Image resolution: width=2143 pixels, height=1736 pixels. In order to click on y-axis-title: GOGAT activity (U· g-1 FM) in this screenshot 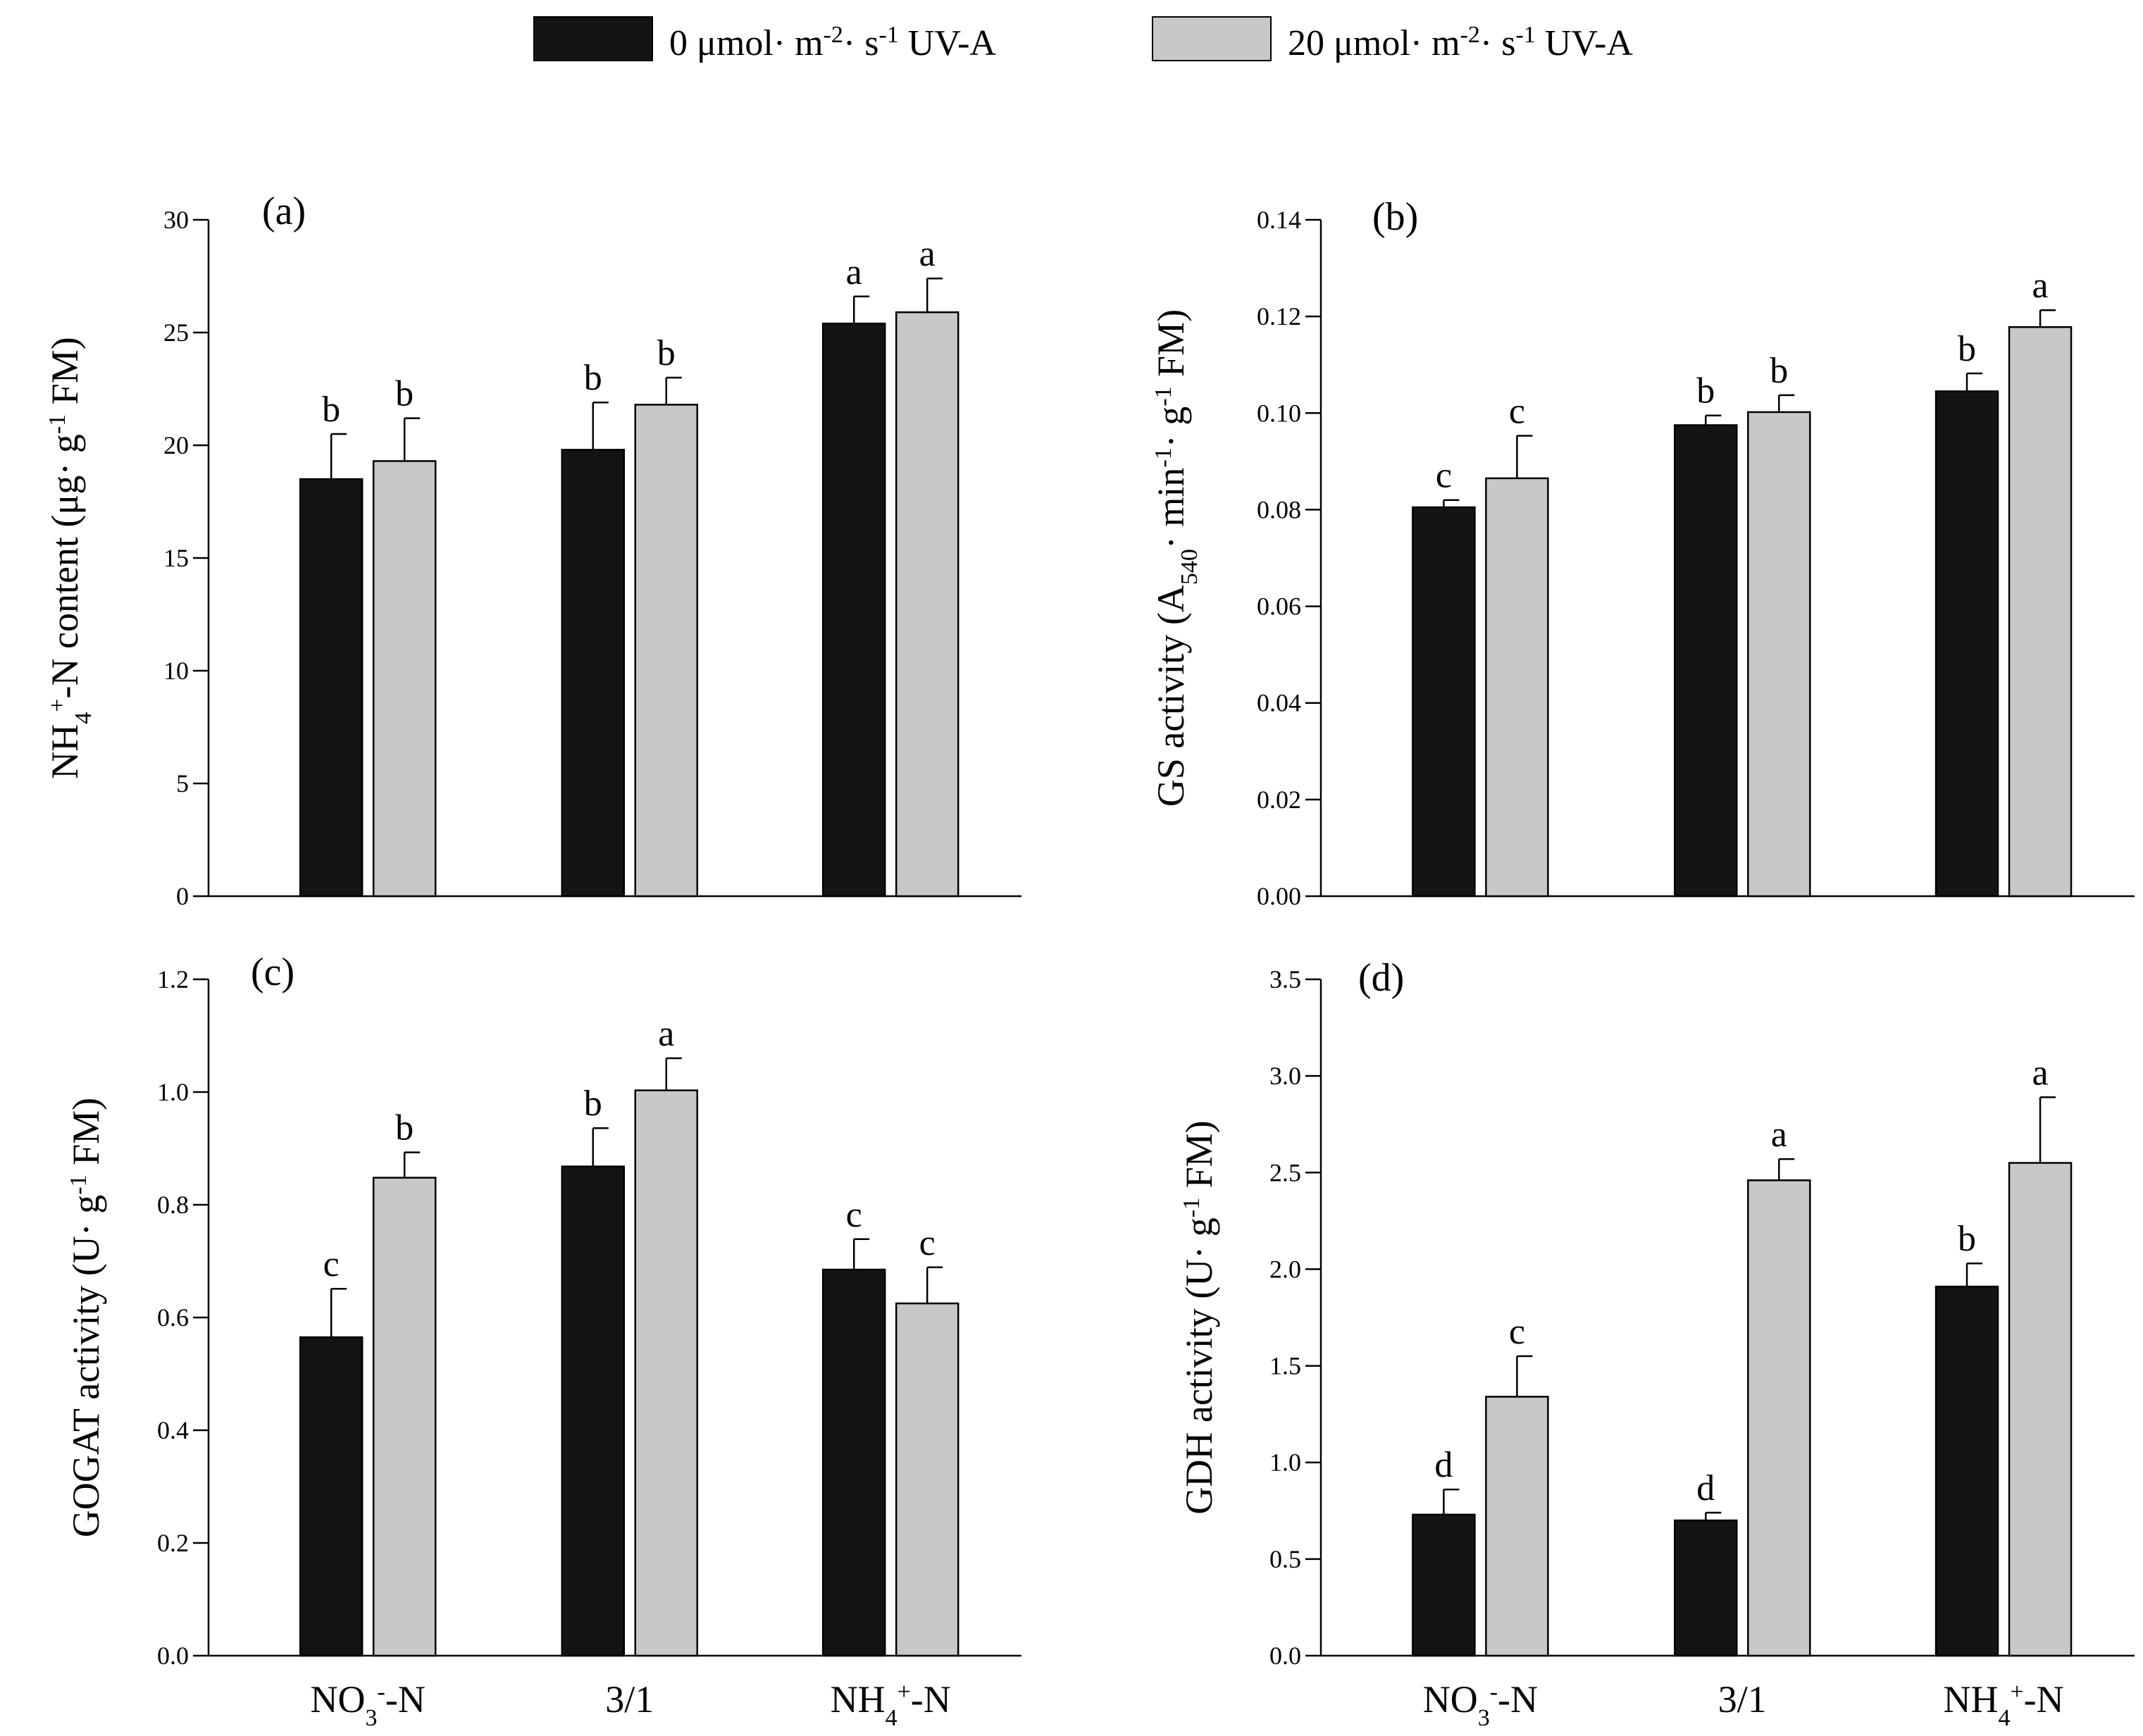, I will do `click(86, 1317)`.